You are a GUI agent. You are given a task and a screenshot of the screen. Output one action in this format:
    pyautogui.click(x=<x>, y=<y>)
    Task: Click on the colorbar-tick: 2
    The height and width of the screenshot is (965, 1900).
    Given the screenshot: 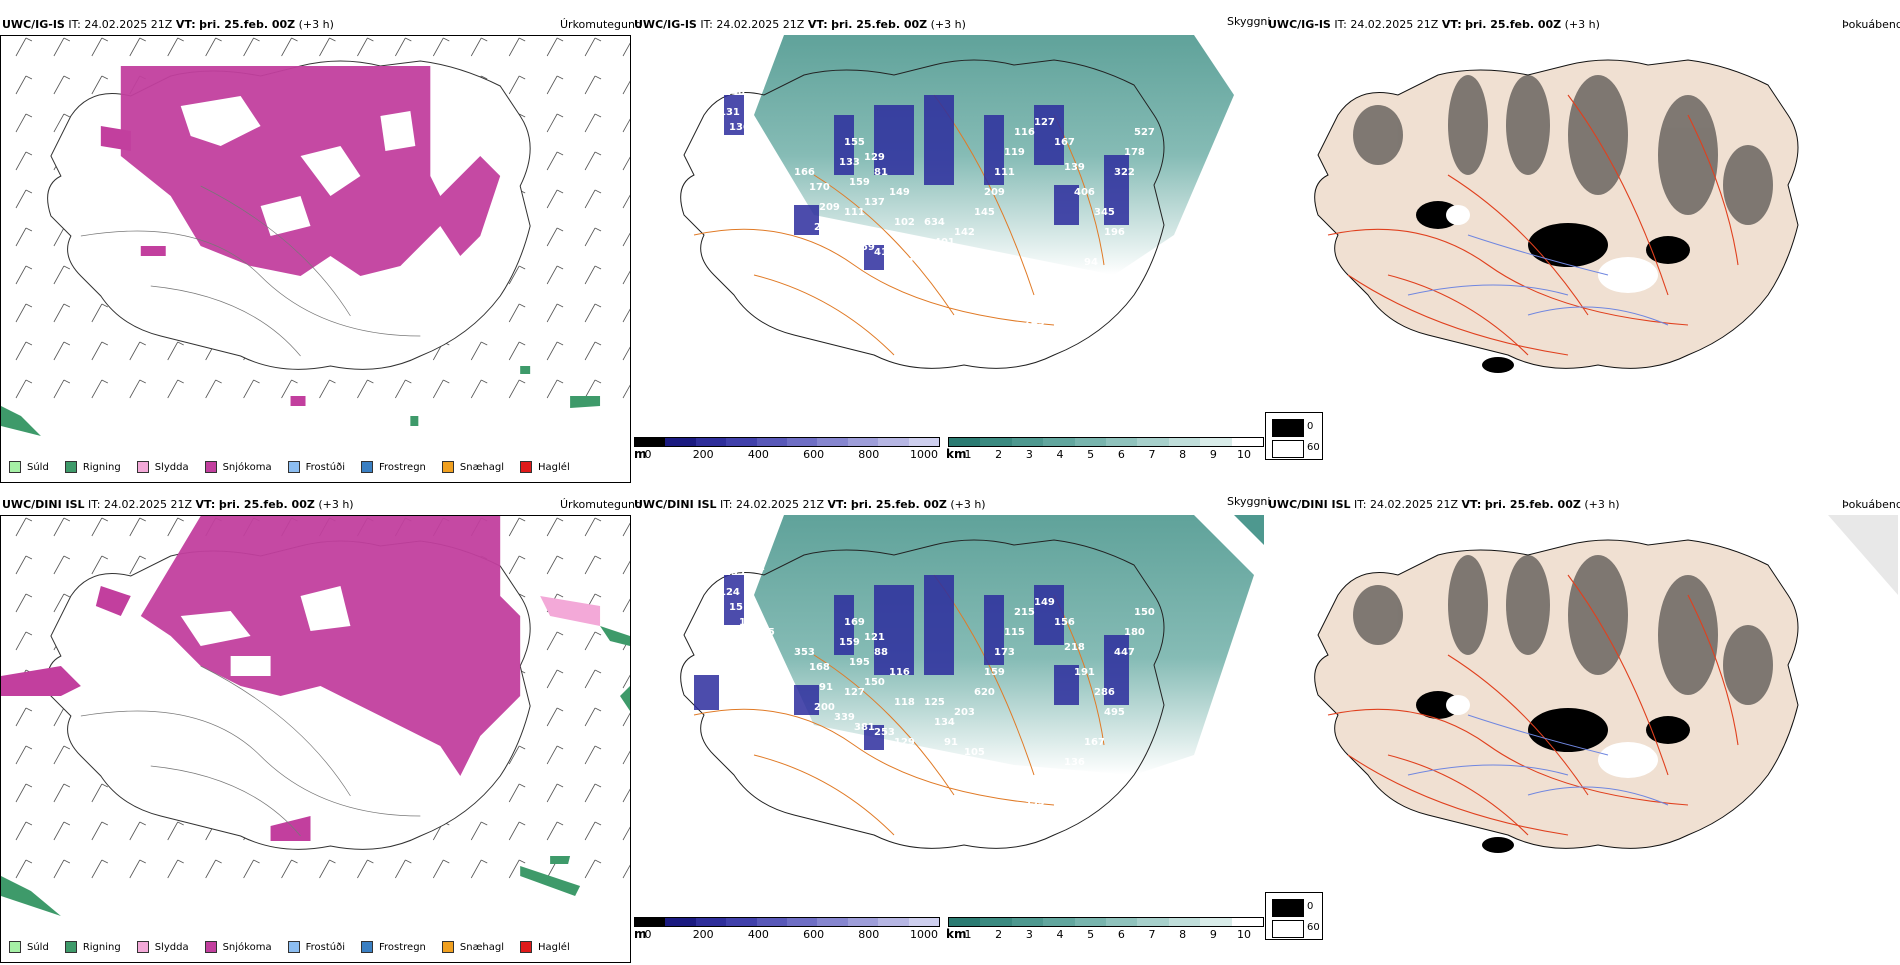 What is the action you would take?
    pyautogui.click(x=999, y=454)
    